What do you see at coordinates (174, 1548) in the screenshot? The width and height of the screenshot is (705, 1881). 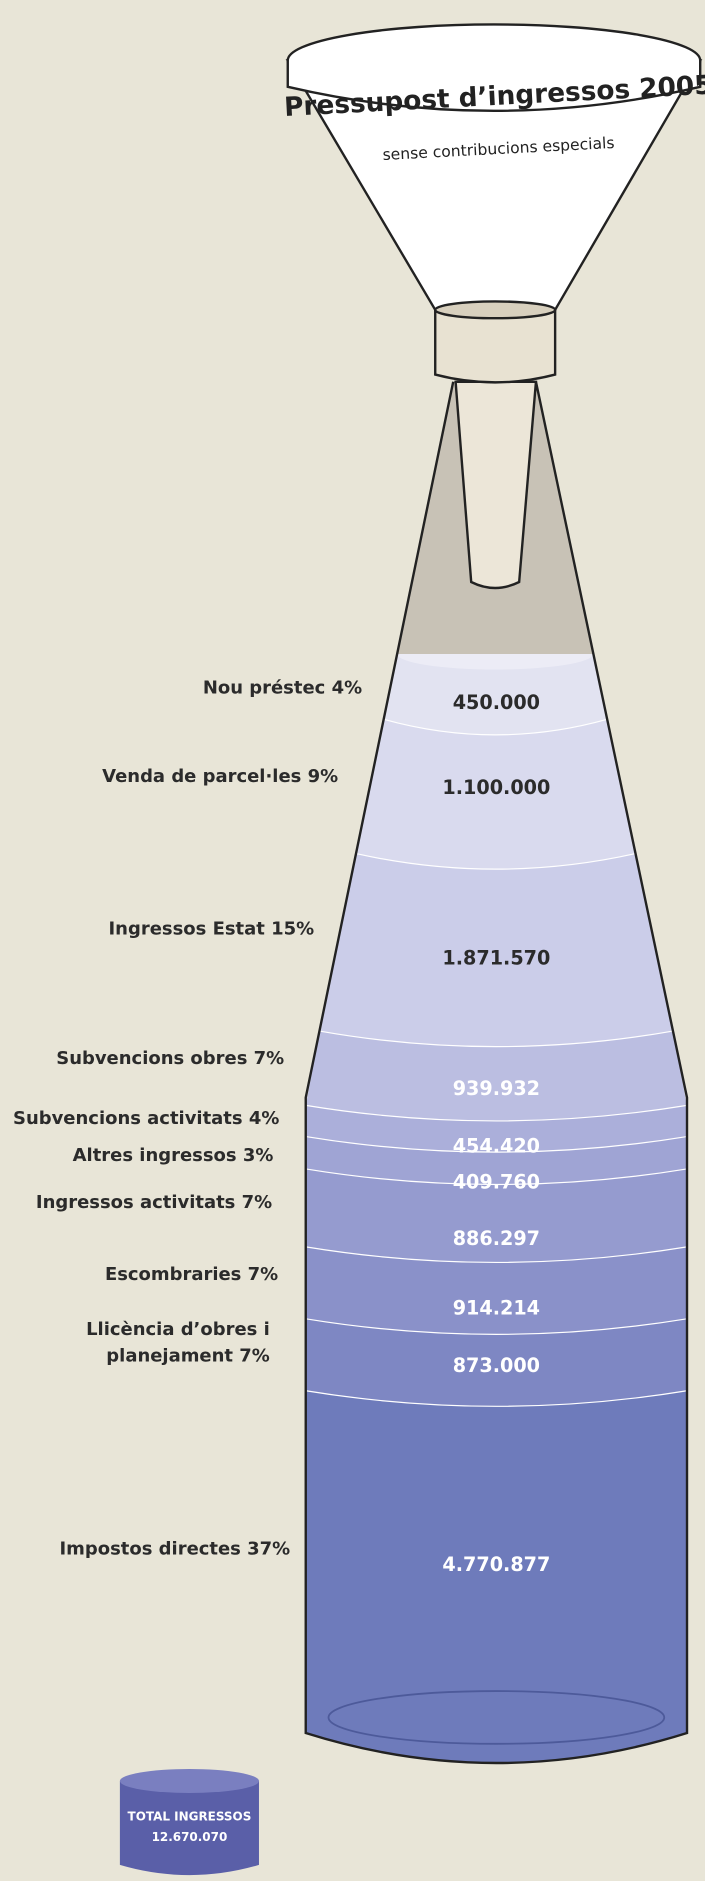 I see `layer-label: Impostos directes 37%` at bounding box center [174, 1548].